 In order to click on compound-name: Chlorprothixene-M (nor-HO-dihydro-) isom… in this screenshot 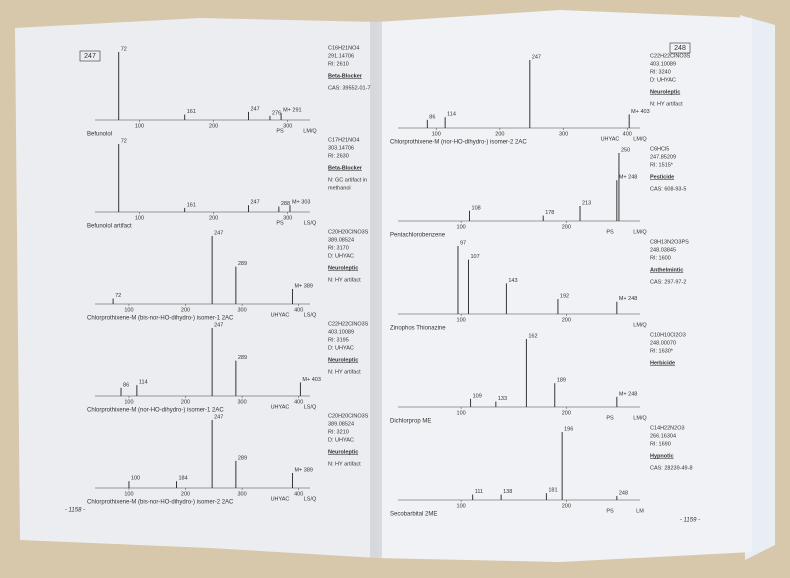, I will do `click(458, 143)`.